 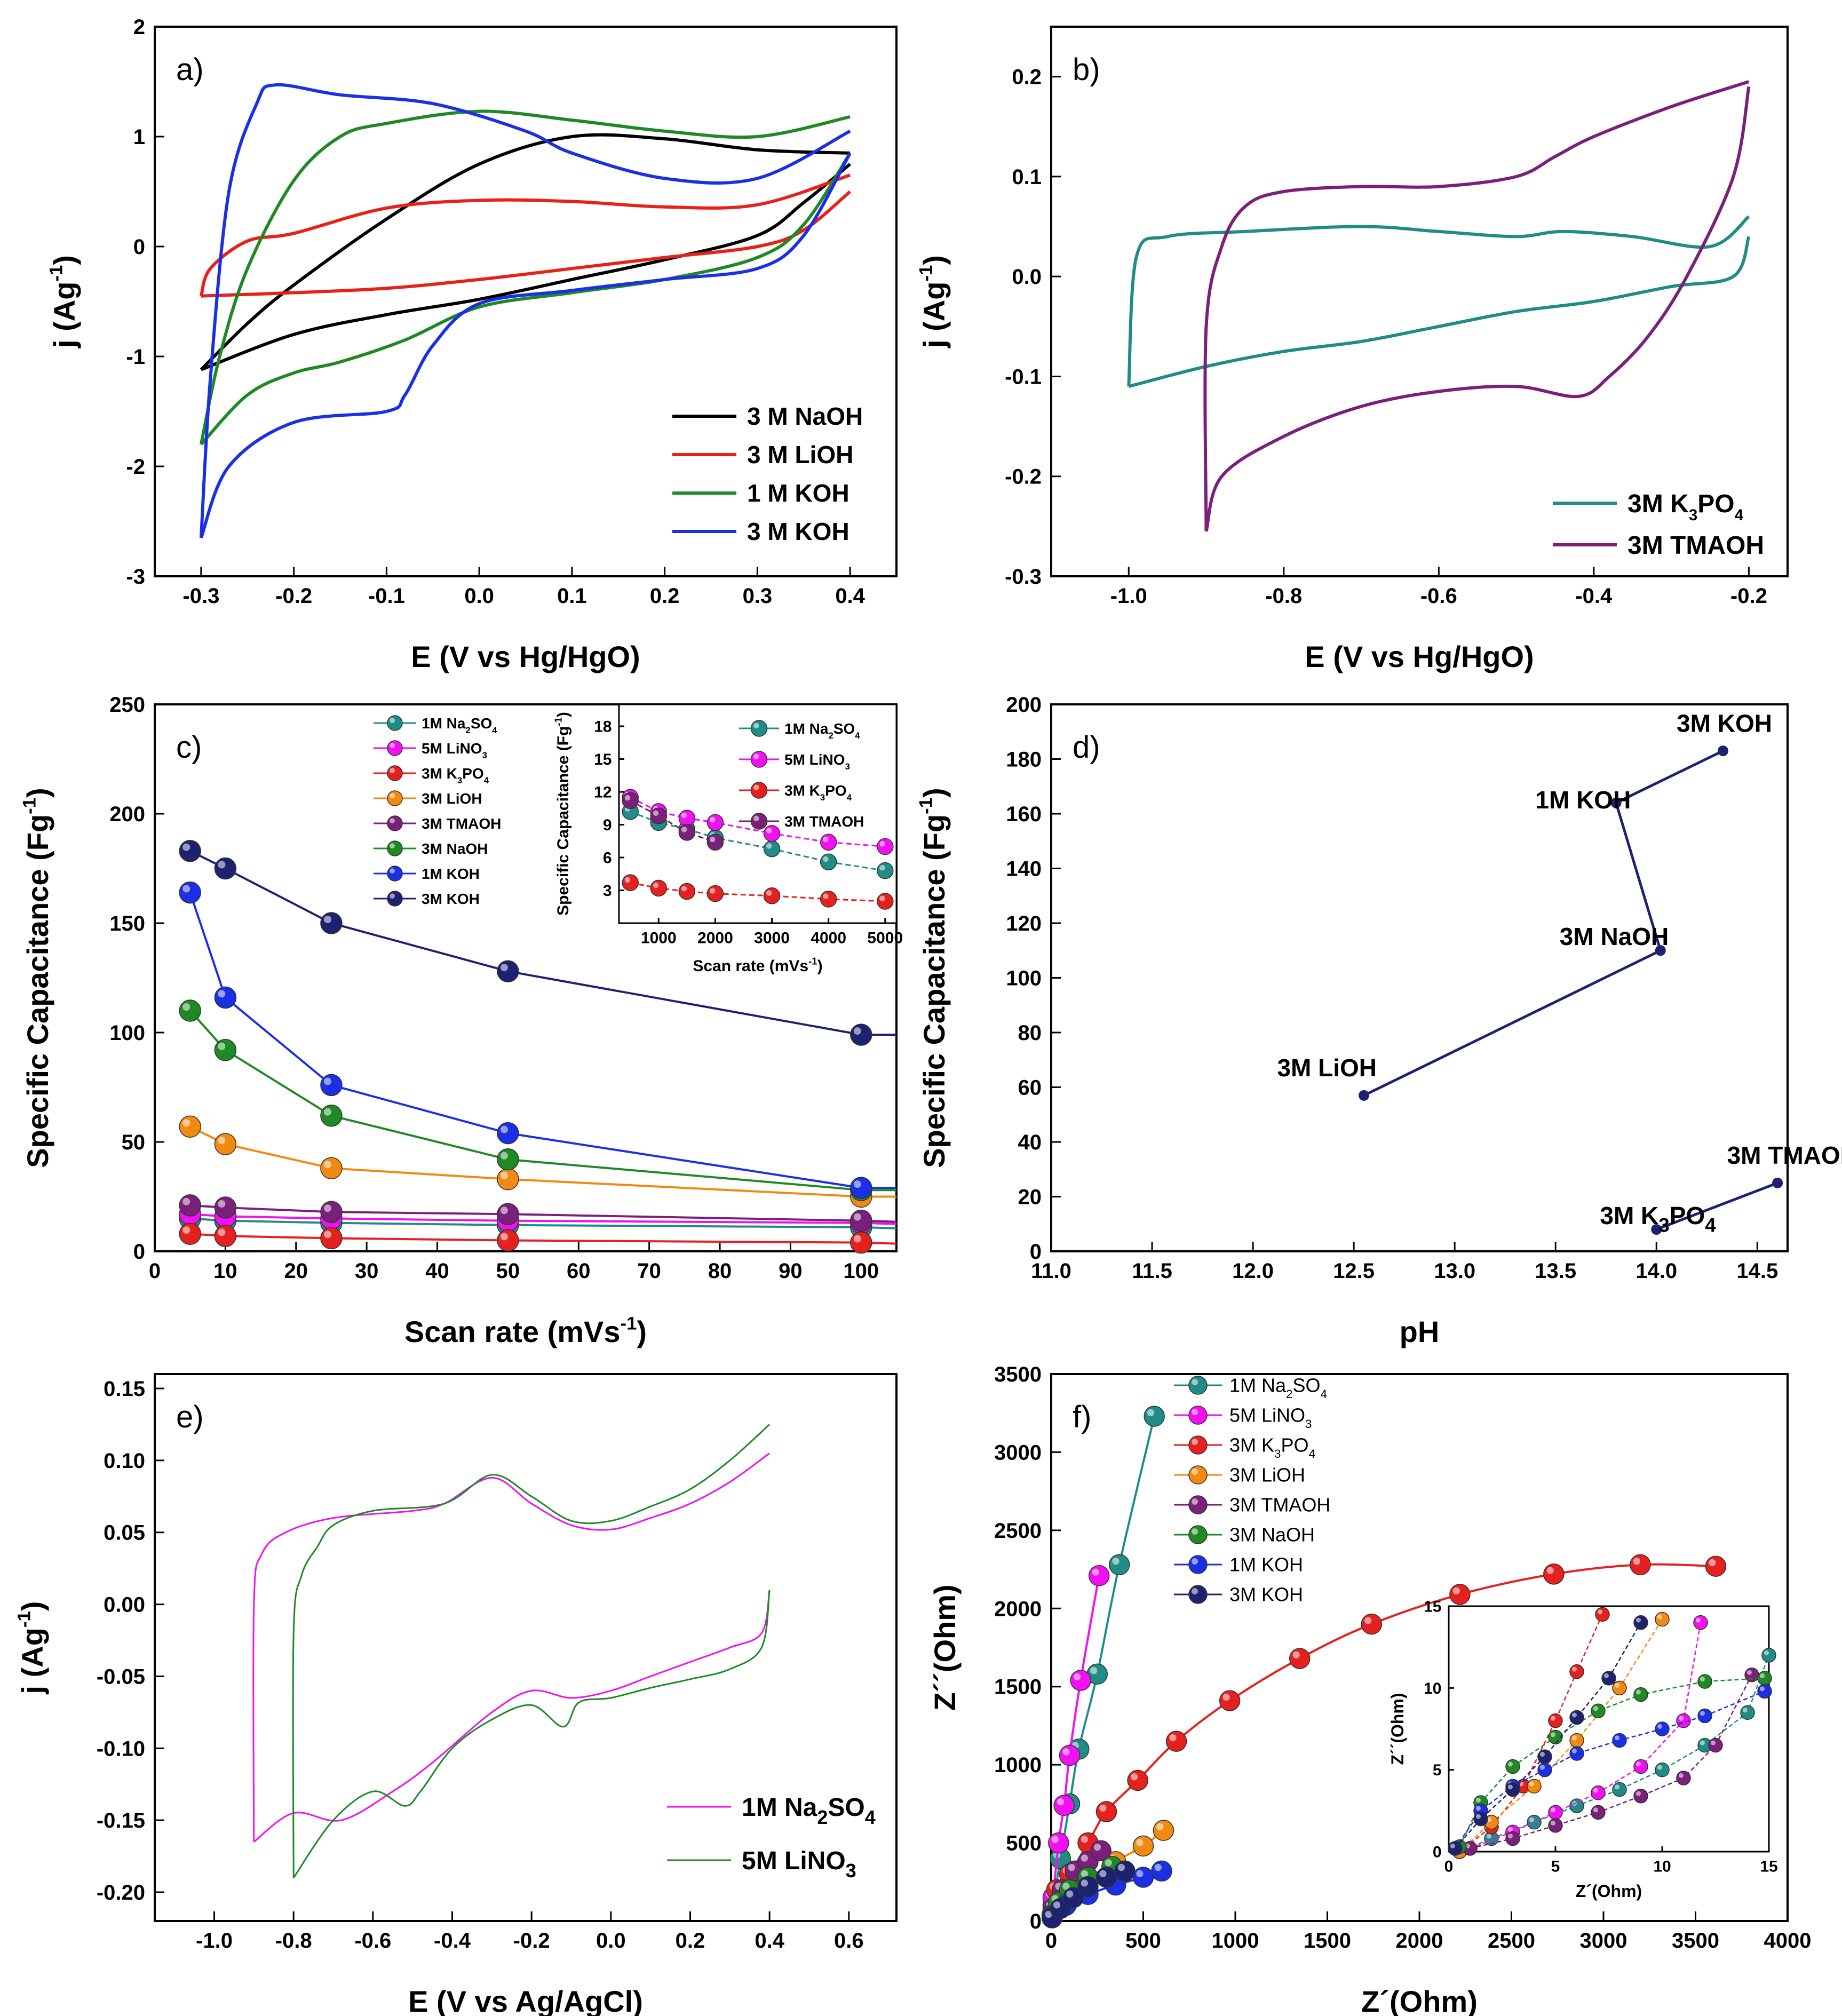 What do you see at coordinates (1535, 1786) in the screenshot?
I see `inset-series-3m-lioh-point` at bounding box center [1535, 1786].